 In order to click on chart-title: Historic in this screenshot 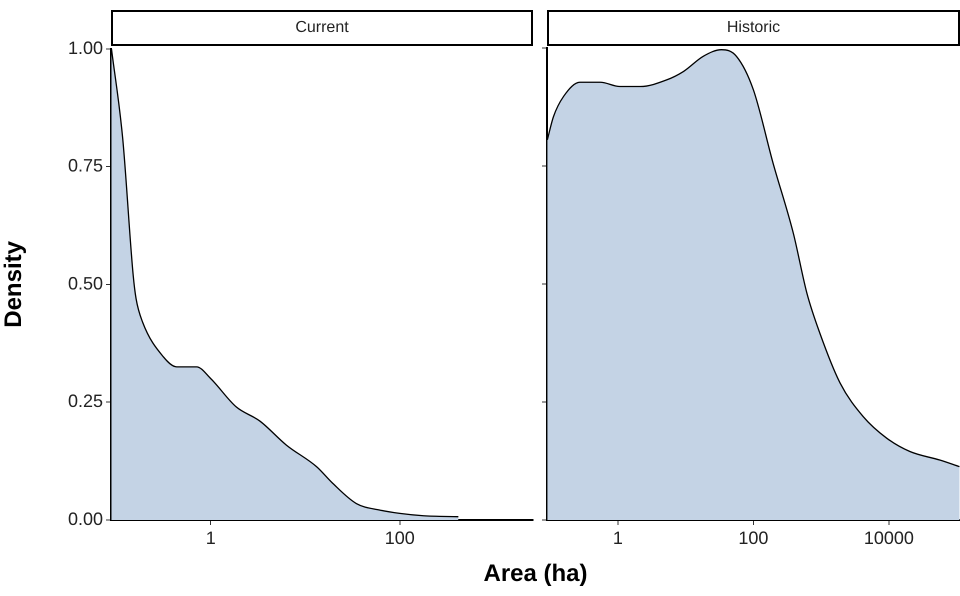, I will do `click(753, 28)`.